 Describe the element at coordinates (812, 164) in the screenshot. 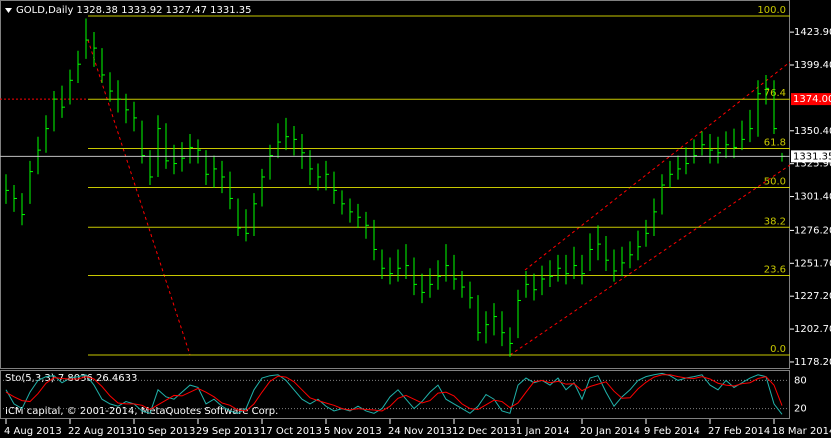

I see `y-tick-label: 1325.90` at that location.